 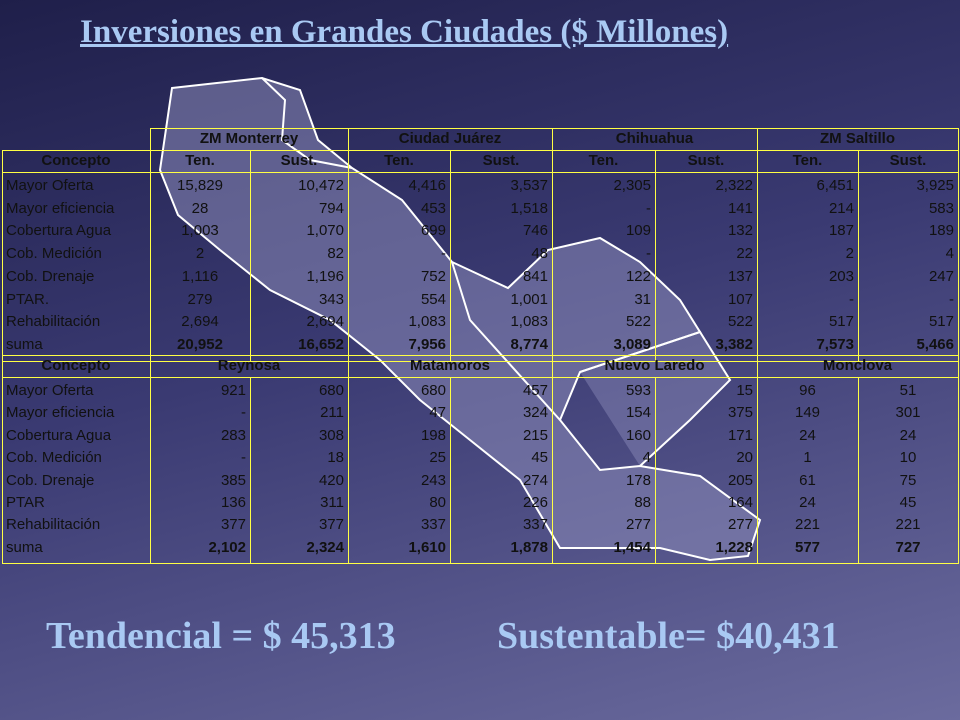 I want to click on table-cell: Cobertura Agua, so click(x=59, y=435).